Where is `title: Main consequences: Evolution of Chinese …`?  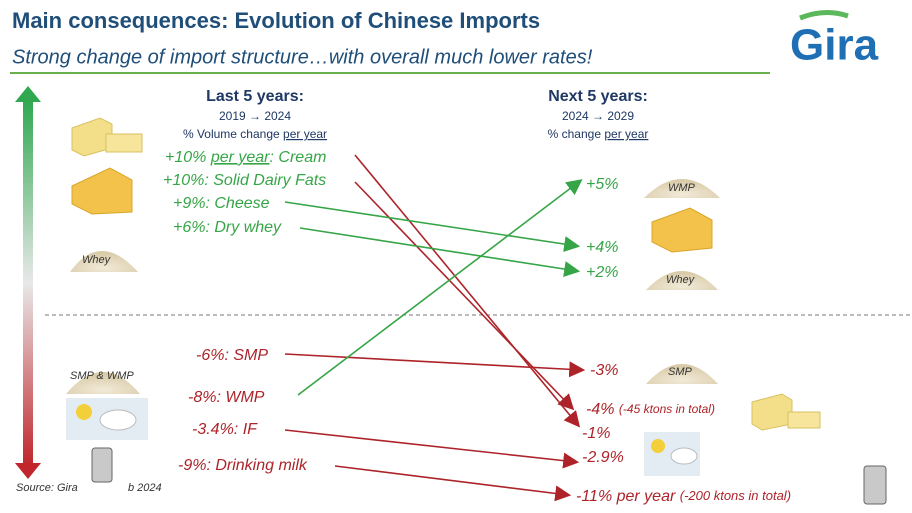
title: Main consequences: Evolution of Chinese … is located at coordinates (276, 20).